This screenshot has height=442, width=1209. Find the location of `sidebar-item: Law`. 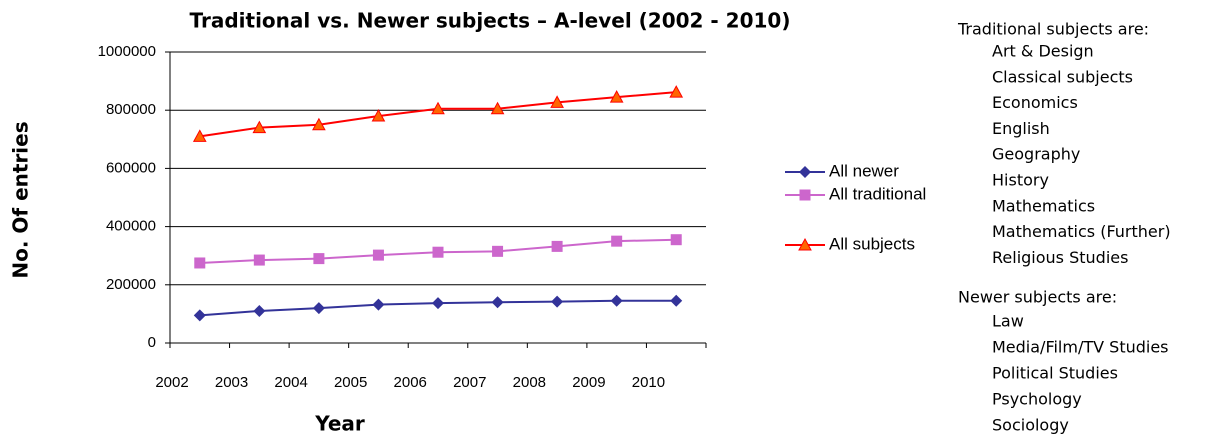

sidebar-item: Law is located at coordinates (1008, 321).